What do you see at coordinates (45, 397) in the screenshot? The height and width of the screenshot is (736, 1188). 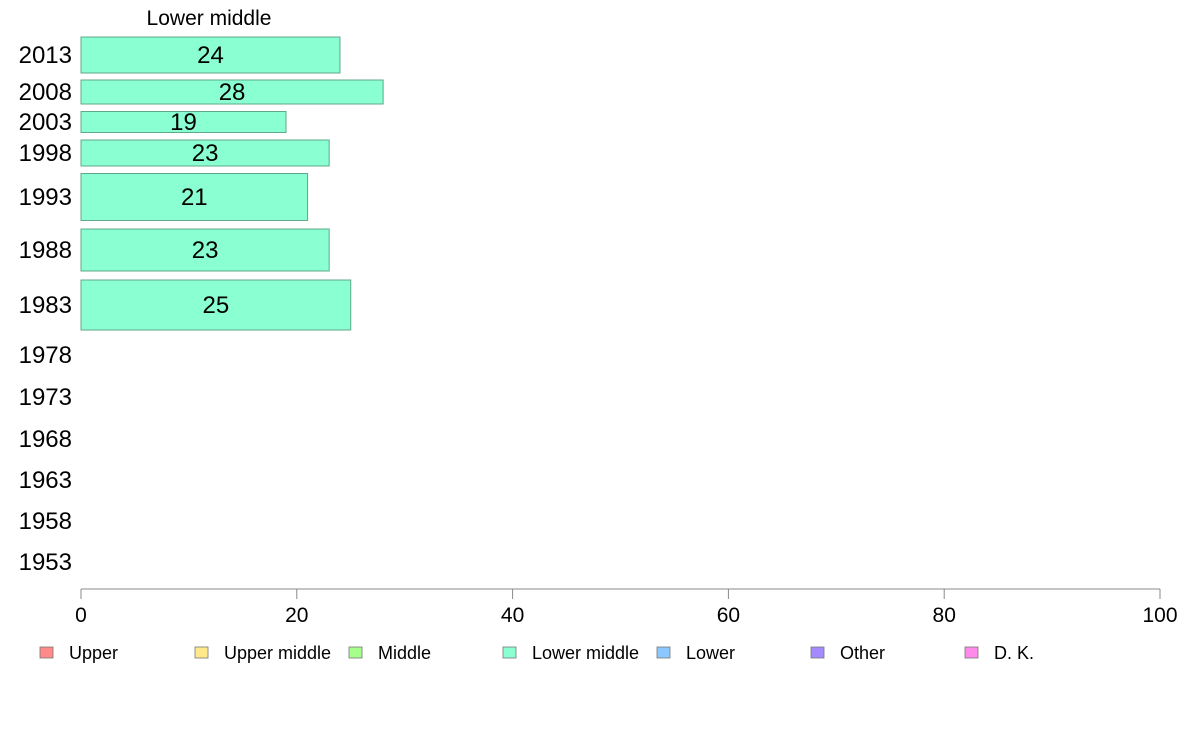 I see `y-tick-label: 1973` at bounding box center [45, 397].